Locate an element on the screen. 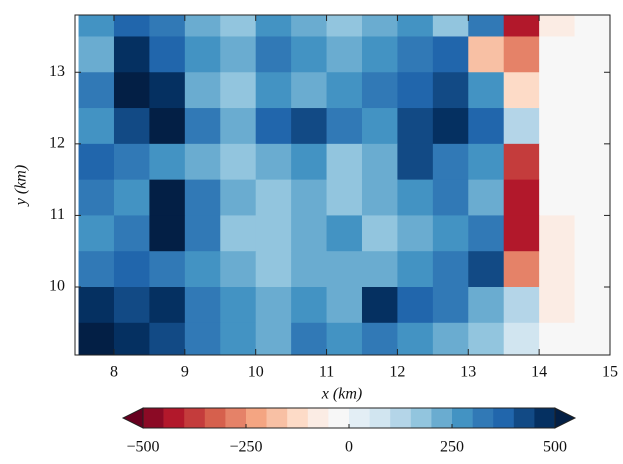 This screenshot has width=623, height=464. y-tick-label: 10 is located at coordinates (57, 286).